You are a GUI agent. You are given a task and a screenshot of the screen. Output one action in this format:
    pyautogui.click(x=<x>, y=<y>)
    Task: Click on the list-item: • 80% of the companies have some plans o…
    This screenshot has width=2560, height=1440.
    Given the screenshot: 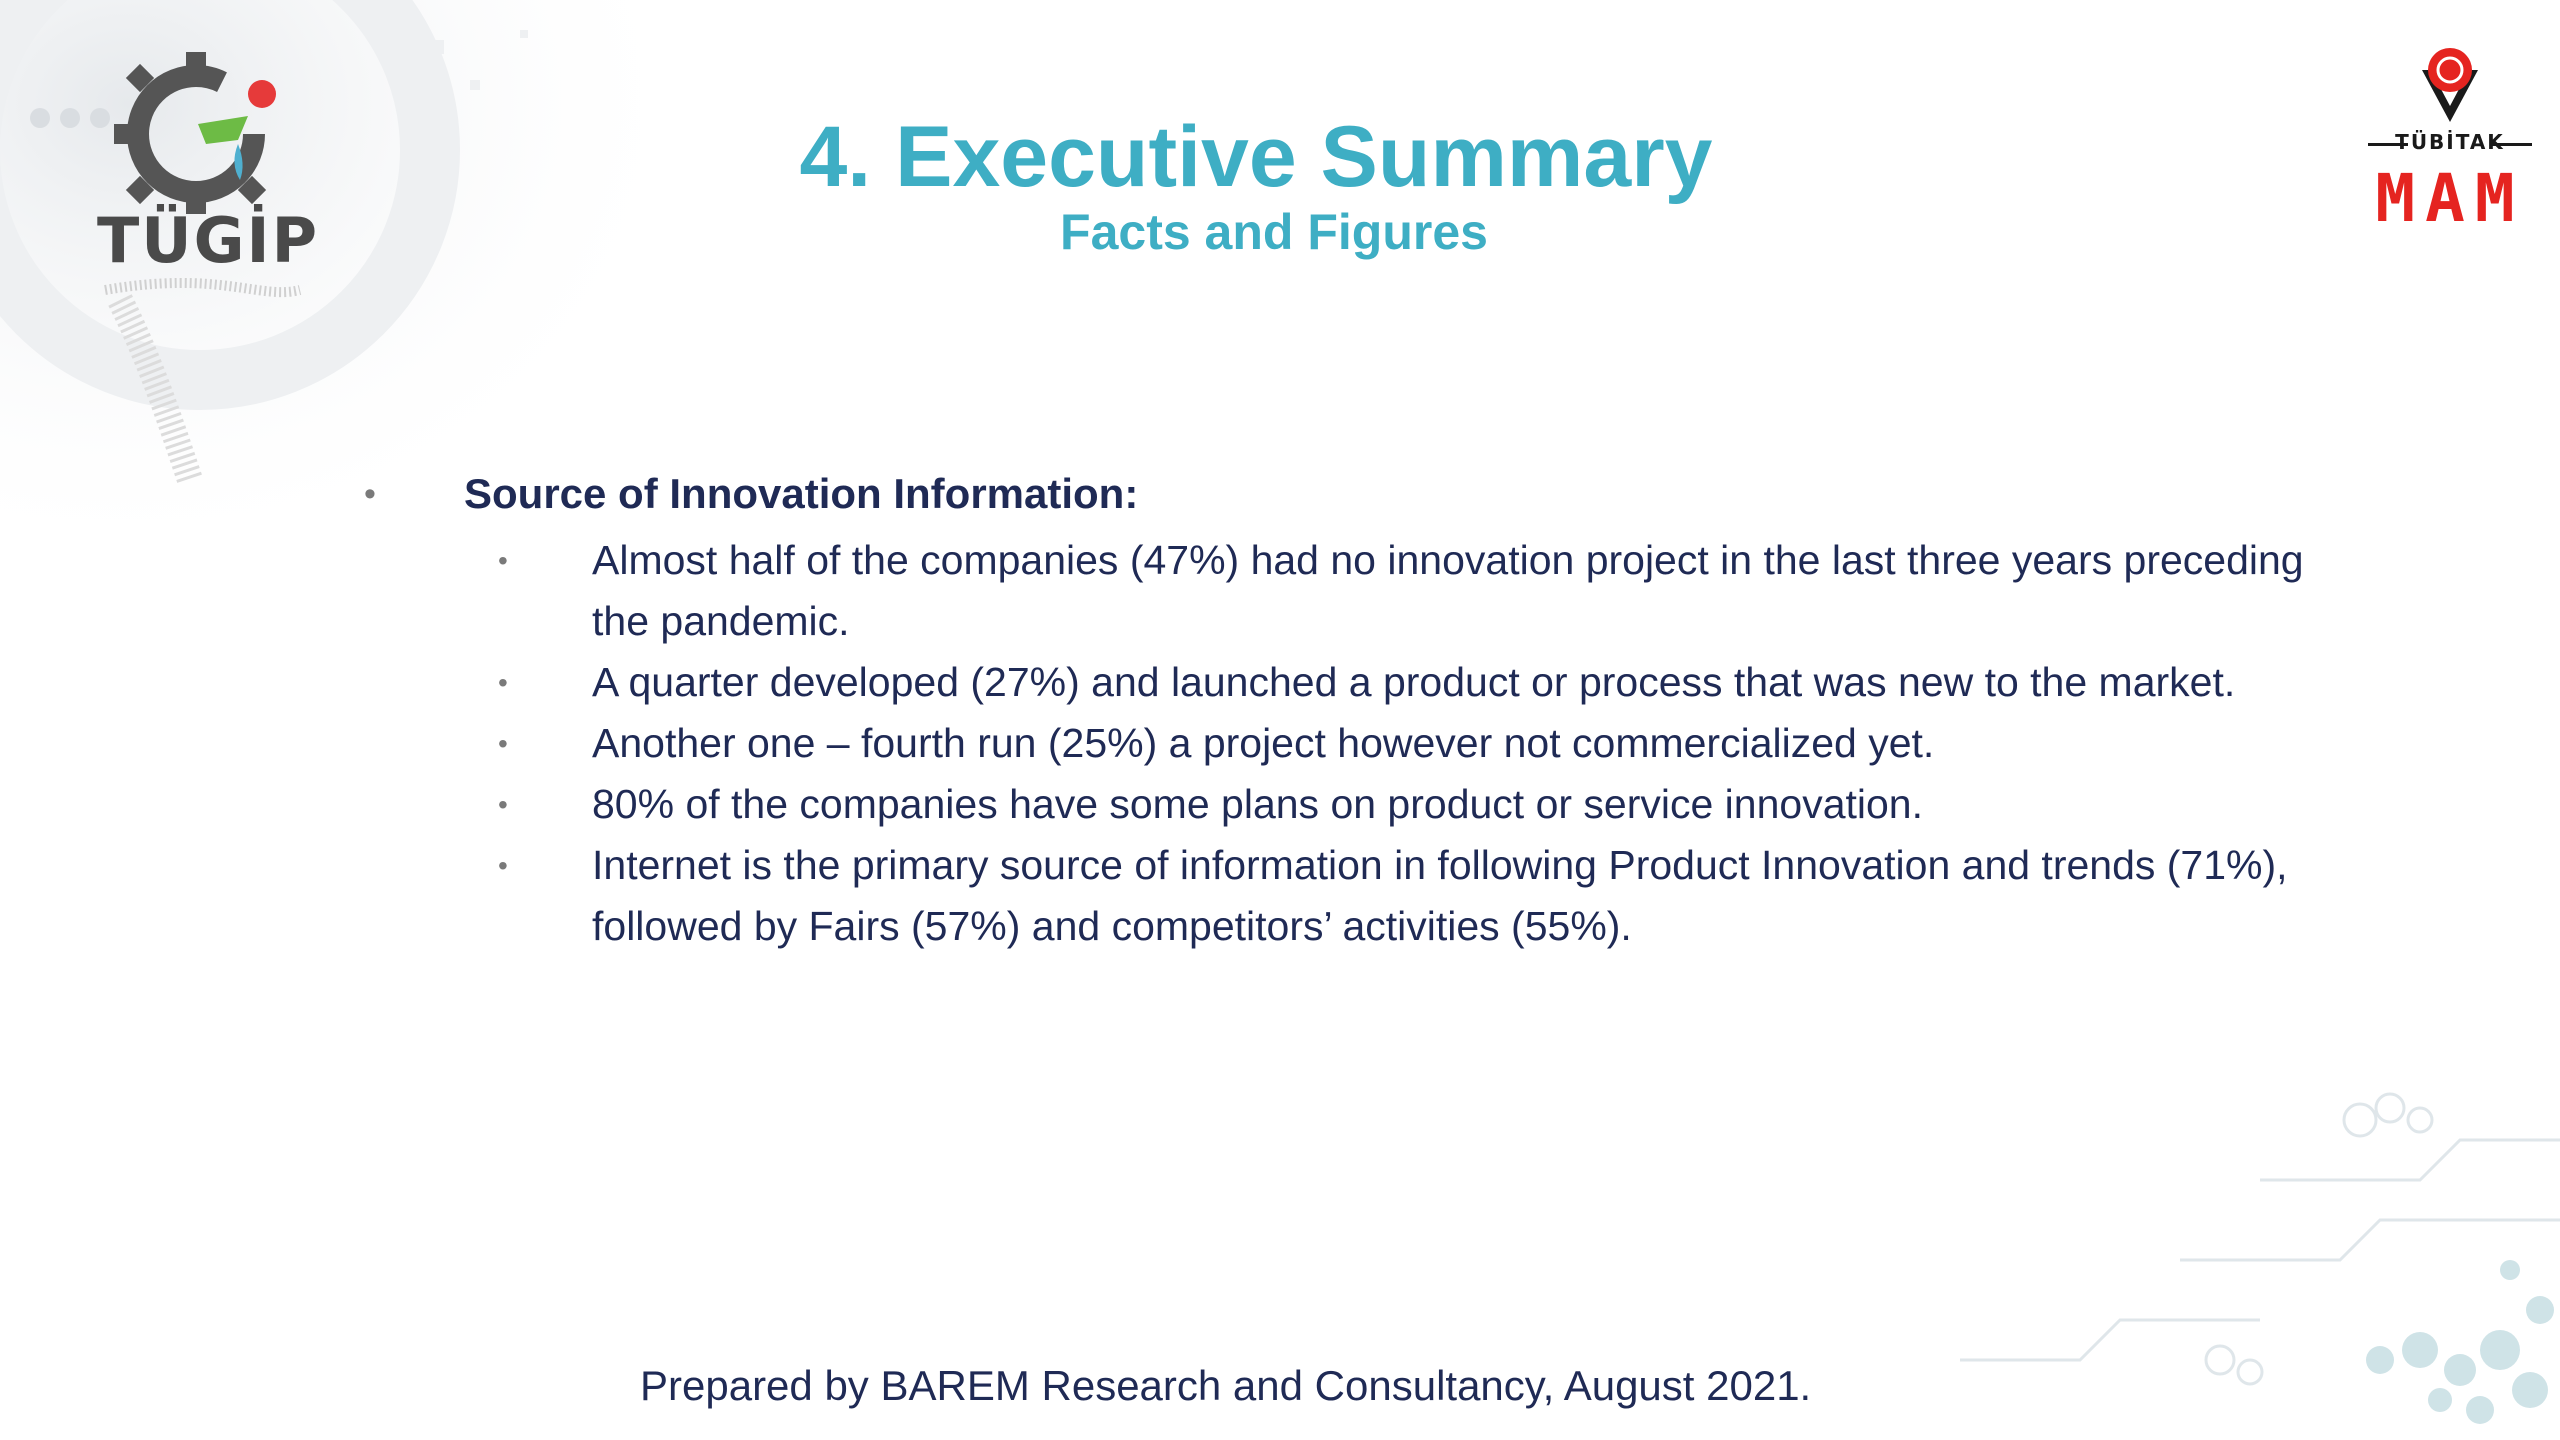 What is the action you would take?
    pyautogui.click(x=1350, y=804)
    